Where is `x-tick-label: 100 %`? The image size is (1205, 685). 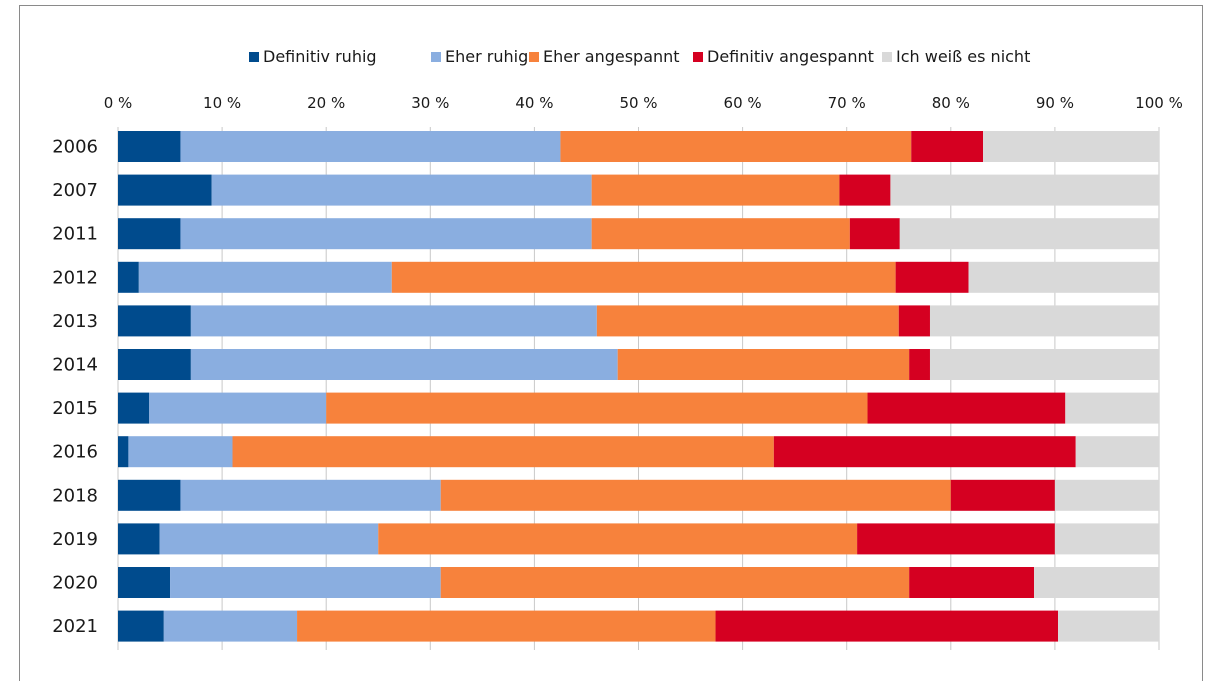
x-tick-label: 100 % is located at coordinates (1159, 103).